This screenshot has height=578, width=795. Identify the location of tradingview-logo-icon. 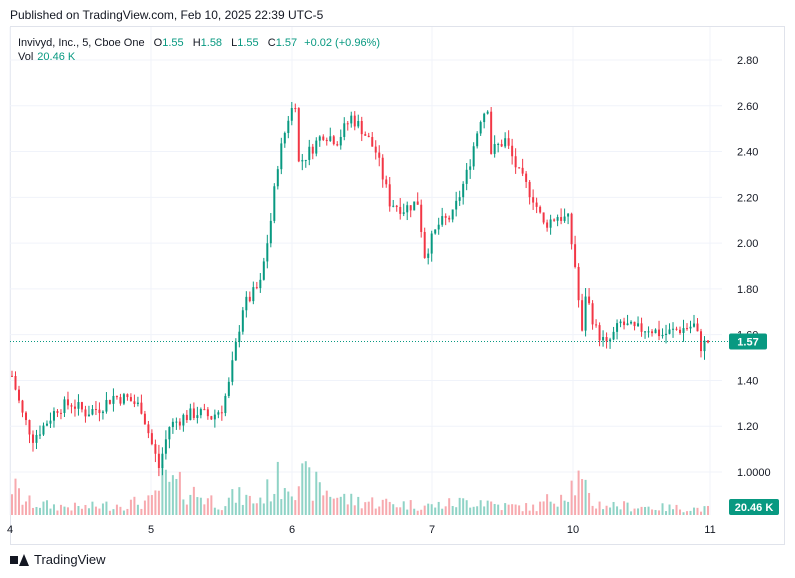
(19, 559).